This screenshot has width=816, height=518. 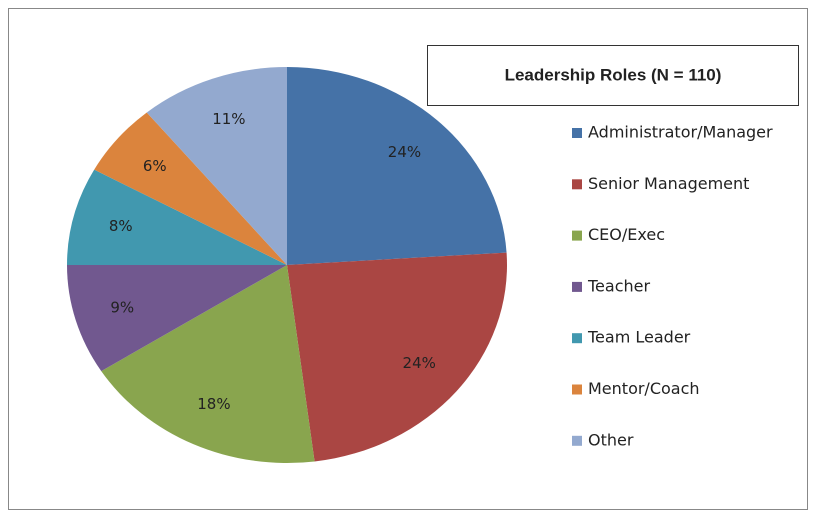 I want to click on chart-title: Leadership Roles (N = 110), so click(x=613, y=74).